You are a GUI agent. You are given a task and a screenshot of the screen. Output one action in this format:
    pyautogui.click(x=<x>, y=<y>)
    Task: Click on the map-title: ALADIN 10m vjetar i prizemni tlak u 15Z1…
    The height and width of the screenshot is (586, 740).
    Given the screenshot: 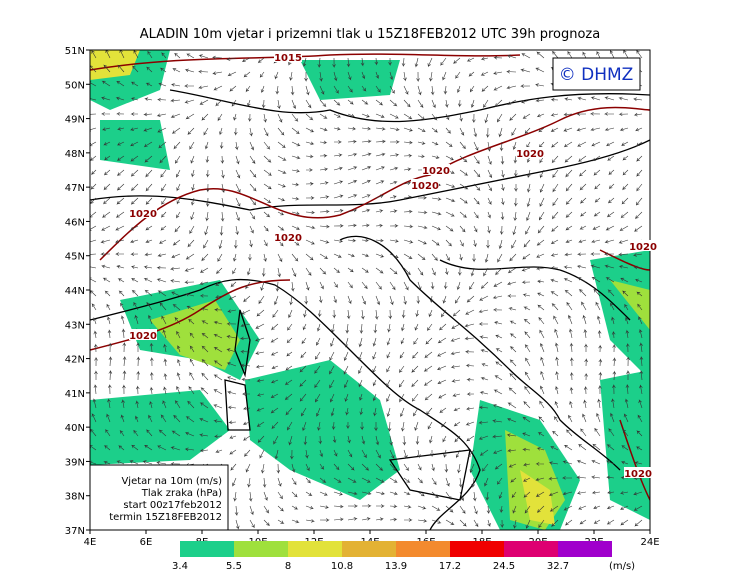 What is the action you would take?
    pyautogui.click(x=370, y=34)
    